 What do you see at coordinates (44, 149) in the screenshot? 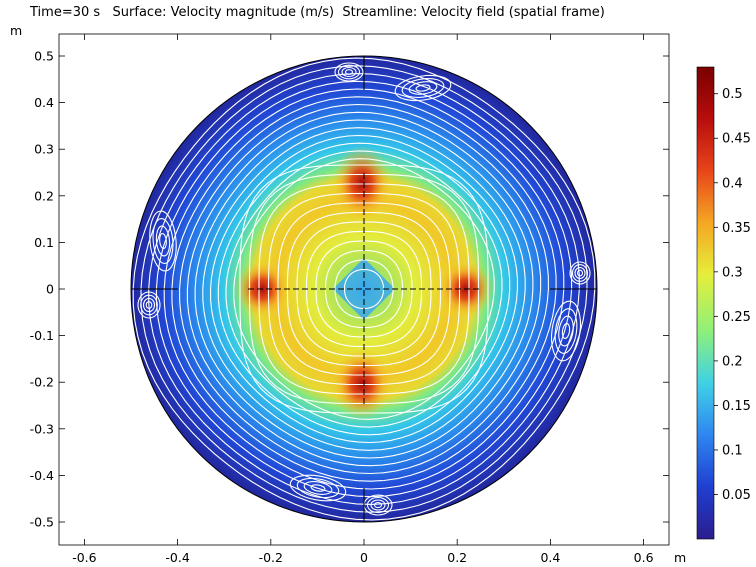
I see `y-tick-label: 0.3` at bounding box center [44, 149].